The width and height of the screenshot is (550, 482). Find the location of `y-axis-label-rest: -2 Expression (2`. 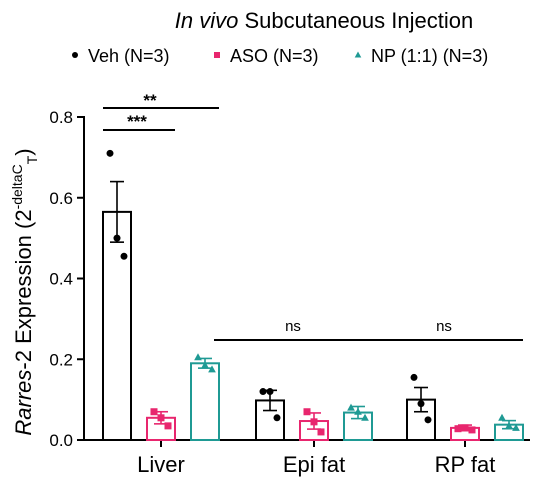

y-axis-label-rest: -2 Expression (2 is located at coordinates (23, 289).